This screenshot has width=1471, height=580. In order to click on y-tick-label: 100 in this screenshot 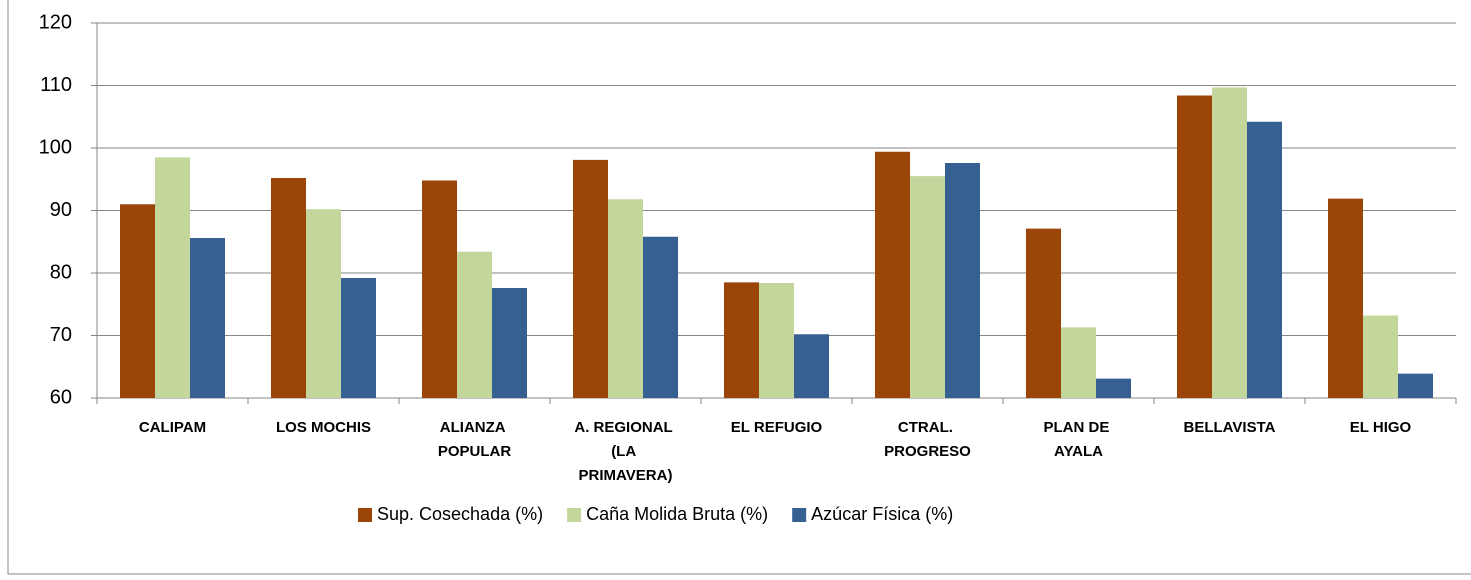, I will do `click(55, 147)`.